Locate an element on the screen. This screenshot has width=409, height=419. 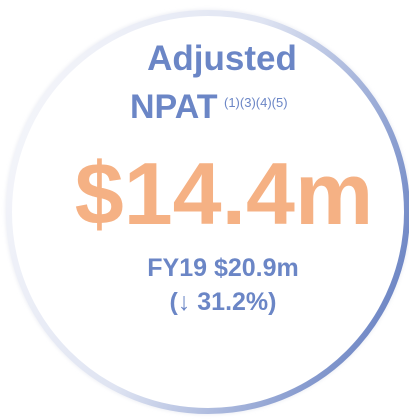
title: Adjusted is located at coordinates (222, 58).